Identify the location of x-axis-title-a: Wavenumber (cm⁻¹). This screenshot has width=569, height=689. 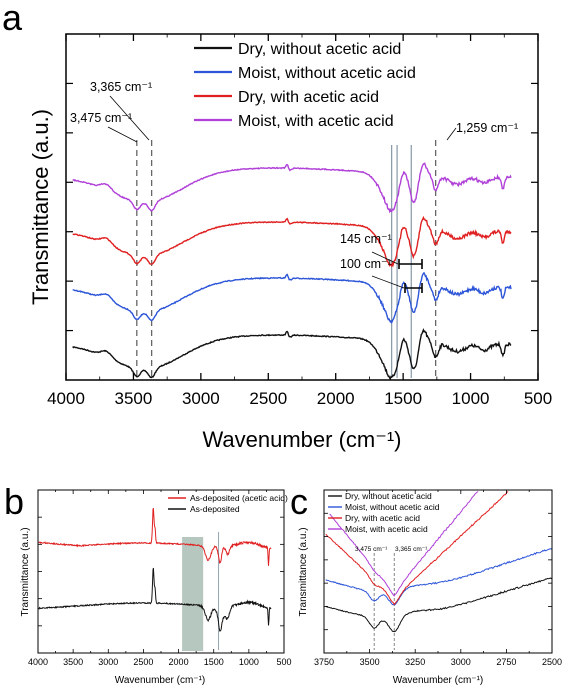
(301, 439).